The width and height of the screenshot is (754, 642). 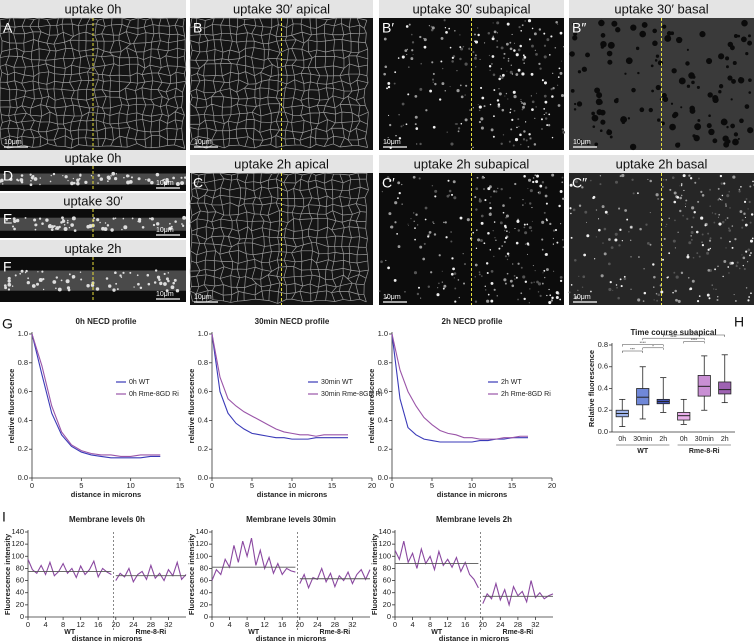 I want to click on x-tick-label: 8, so click(x=63, y=624).